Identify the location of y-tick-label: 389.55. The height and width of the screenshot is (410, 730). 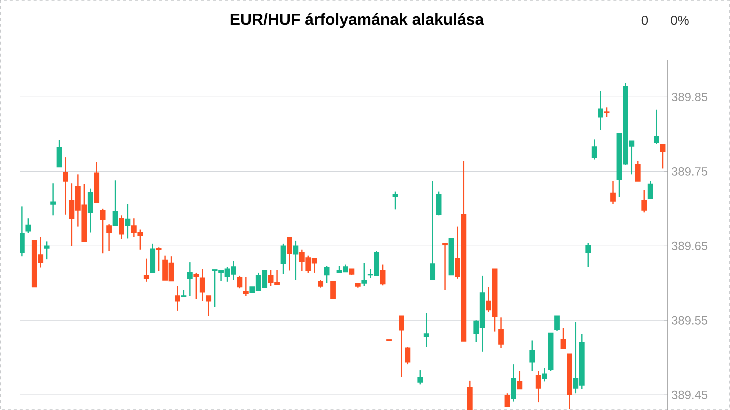
(690, 320).